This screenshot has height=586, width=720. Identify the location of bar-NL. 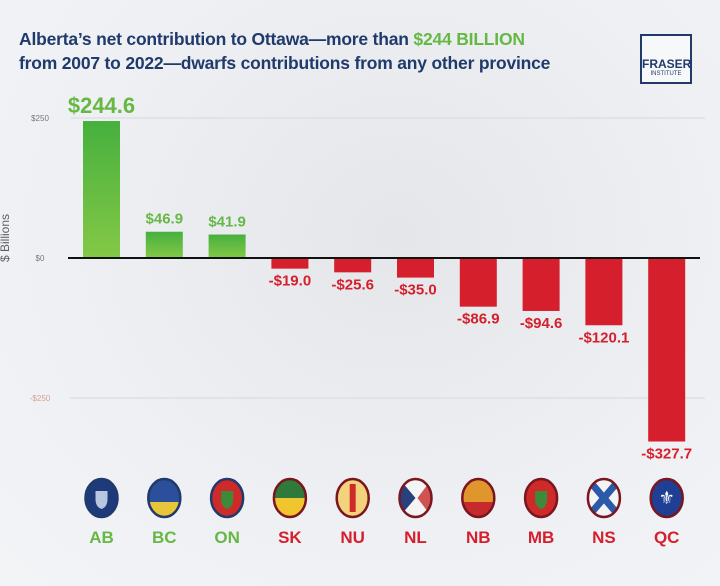
(415, 268).